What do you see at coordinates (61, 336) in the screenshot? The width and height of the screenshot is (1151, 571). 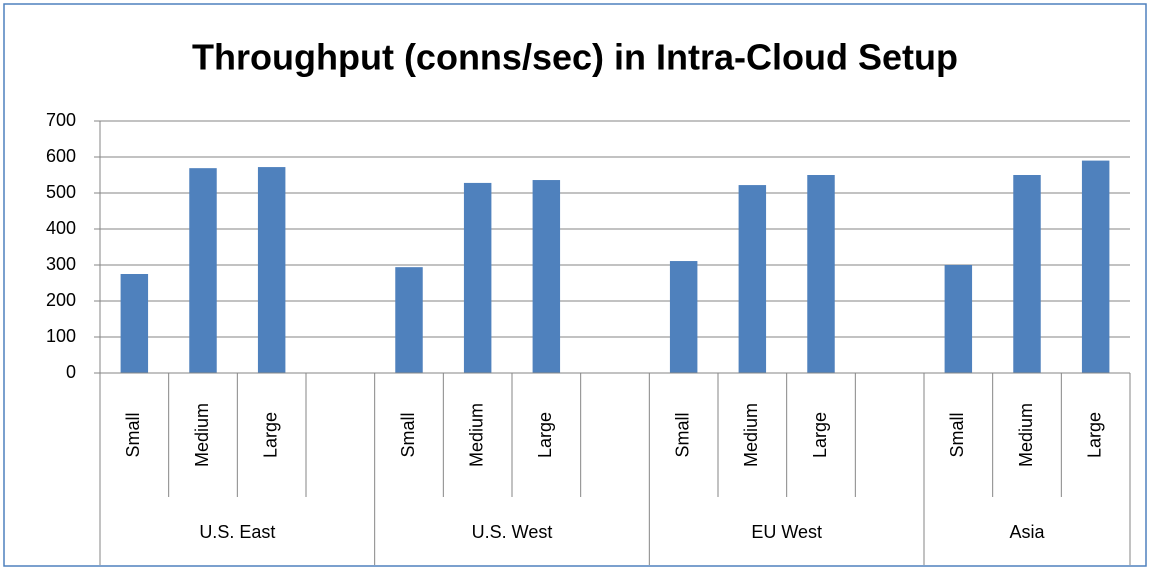 I see `y-tick-label: 100` at bounding box center [61, 336].